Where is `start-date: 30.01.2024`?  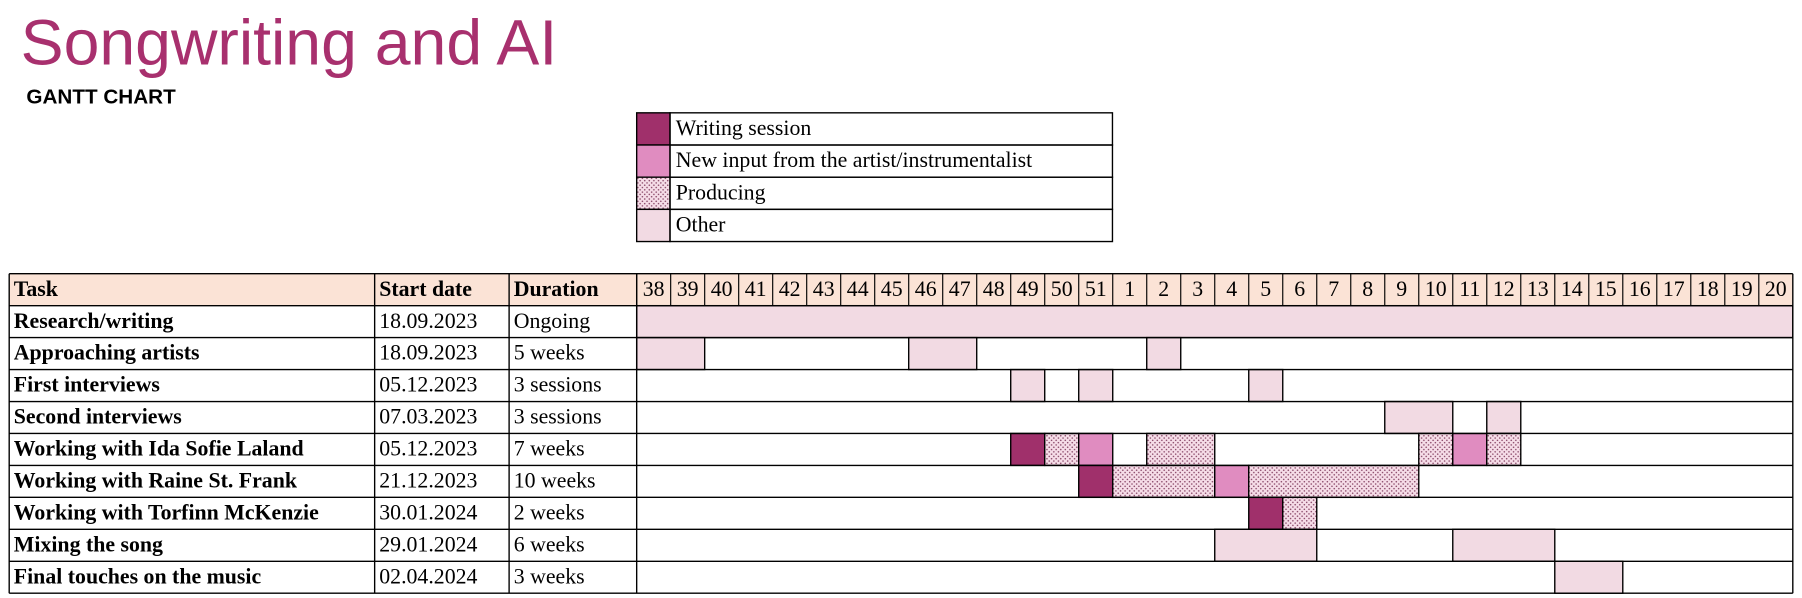 start-date: 30.01.2024 is located at coordinates (428, 512).